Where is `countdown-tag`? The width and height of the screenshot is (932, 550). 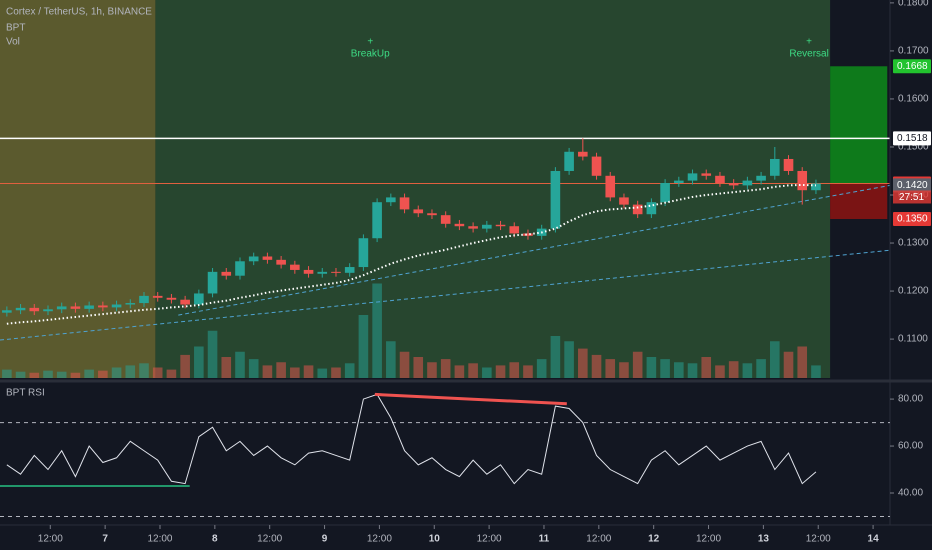
countdown-tag is located at coordinates (912, 197).